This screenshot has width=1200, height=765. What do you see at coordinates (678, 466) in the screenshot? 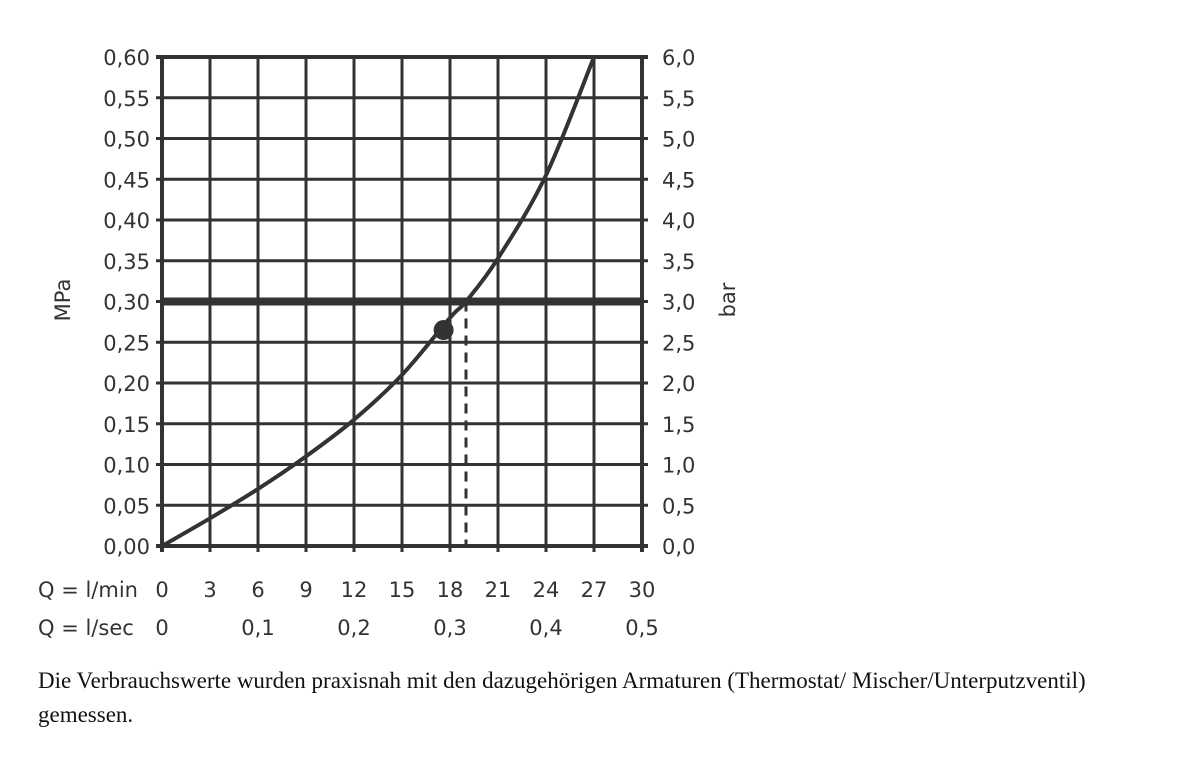
I see `y-tick-right: 1,0` at bounding box center [678, 466].